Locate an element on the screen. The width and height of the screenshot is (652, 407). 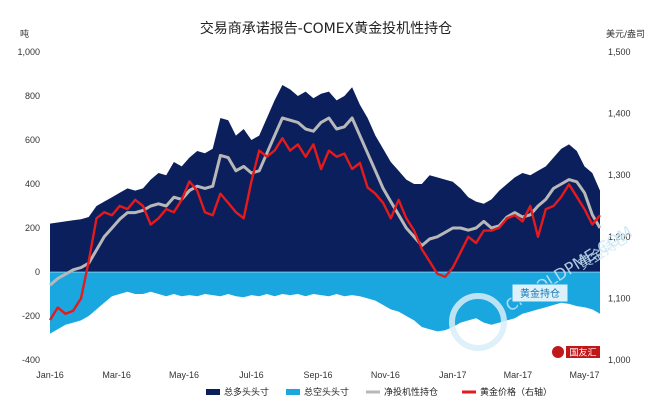
right-tick-label: 1,500 is located at coordinates (619, 52).